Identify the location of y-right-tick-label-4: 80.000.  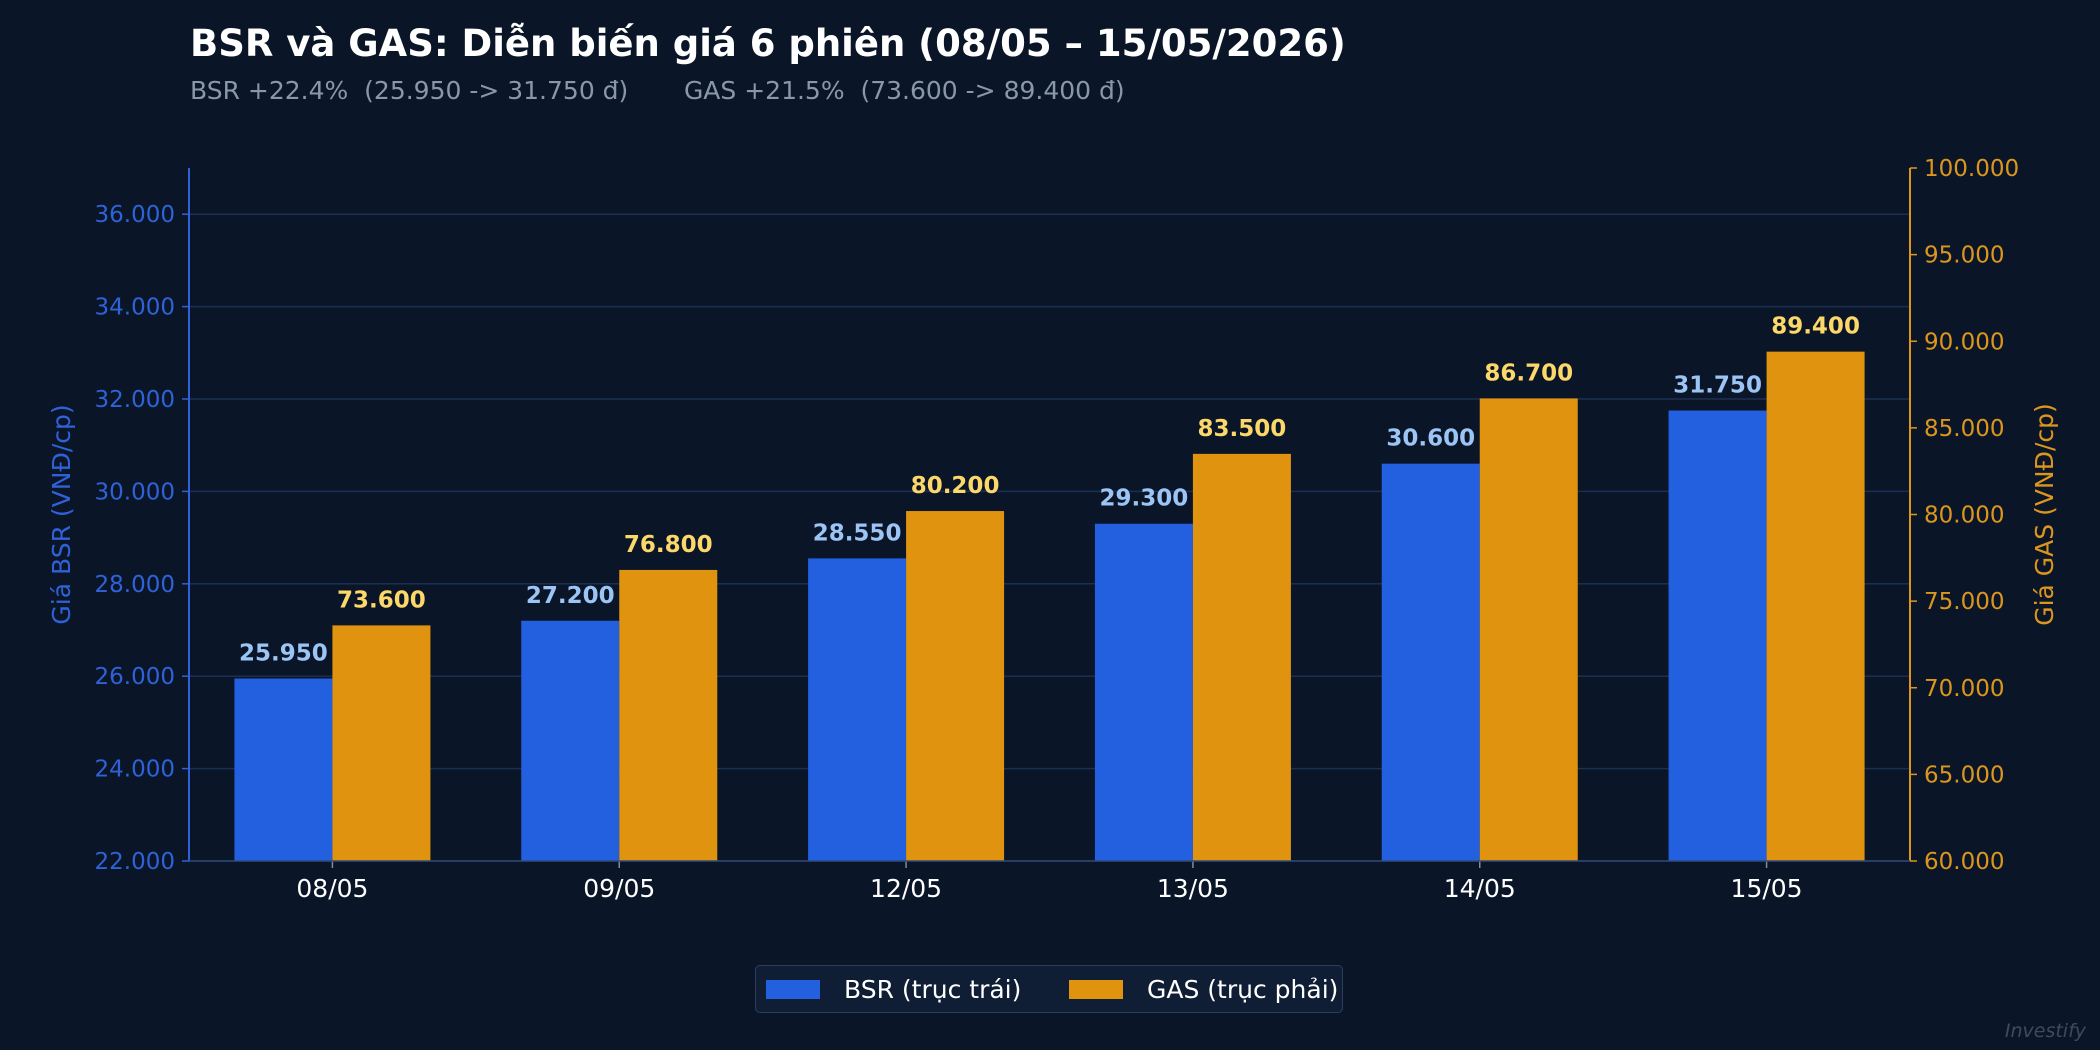
(1964, 516).